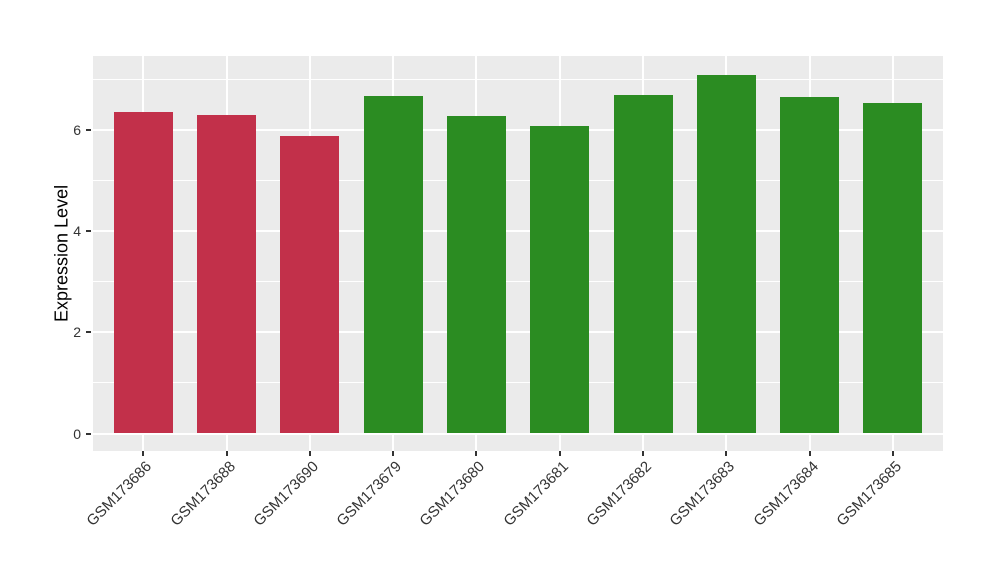 This screenshot has width=1000, height=580. I want to click on x-tick-label: GSM173685, so click(869, 494).